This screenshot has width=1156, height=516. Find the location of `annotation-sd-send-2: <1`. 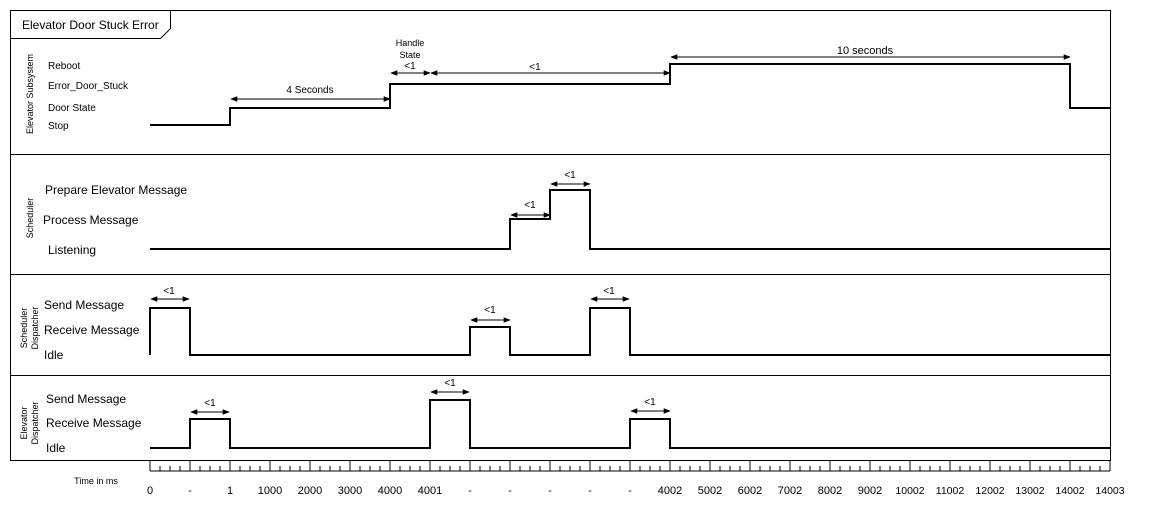

annotation-sd-send-2: <1 is located at coordinates (610, 294).